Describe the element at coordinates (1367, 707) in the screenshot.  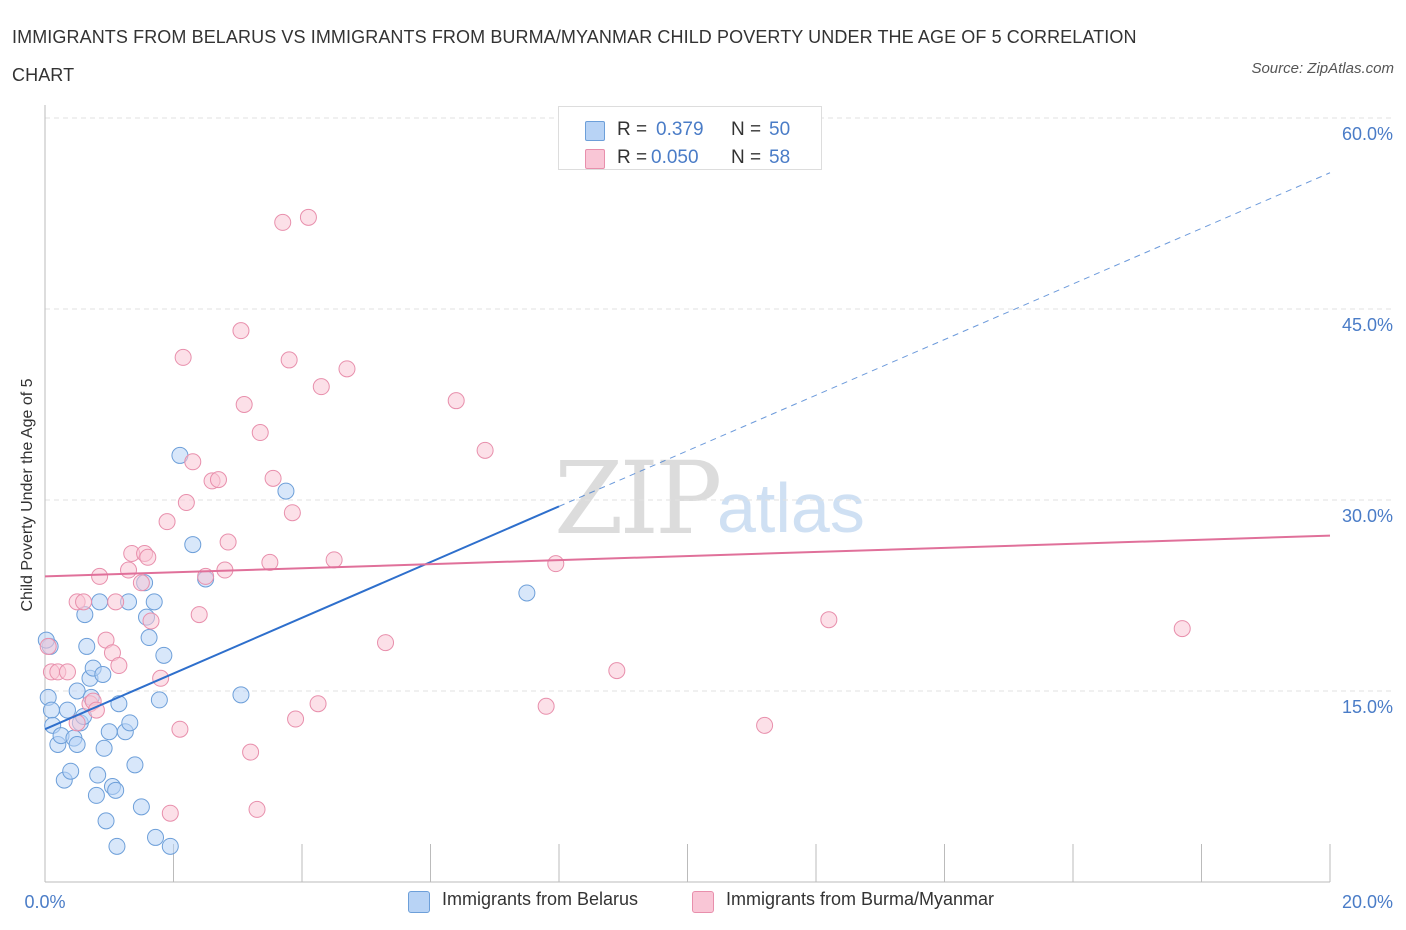
I see `y-tick-label: 15.0%` at that location.